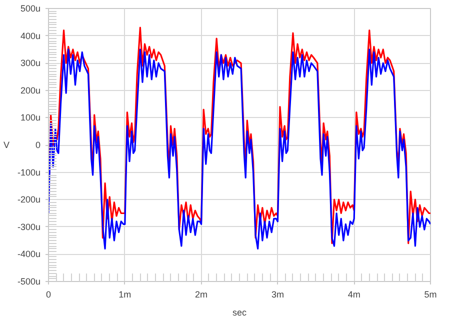 This screenshot has height=320, width=450. What do you see at coordinates (29, 227) in the screenshot?
I see `y-tick-label: -300u` at bounding box center [29, 227].